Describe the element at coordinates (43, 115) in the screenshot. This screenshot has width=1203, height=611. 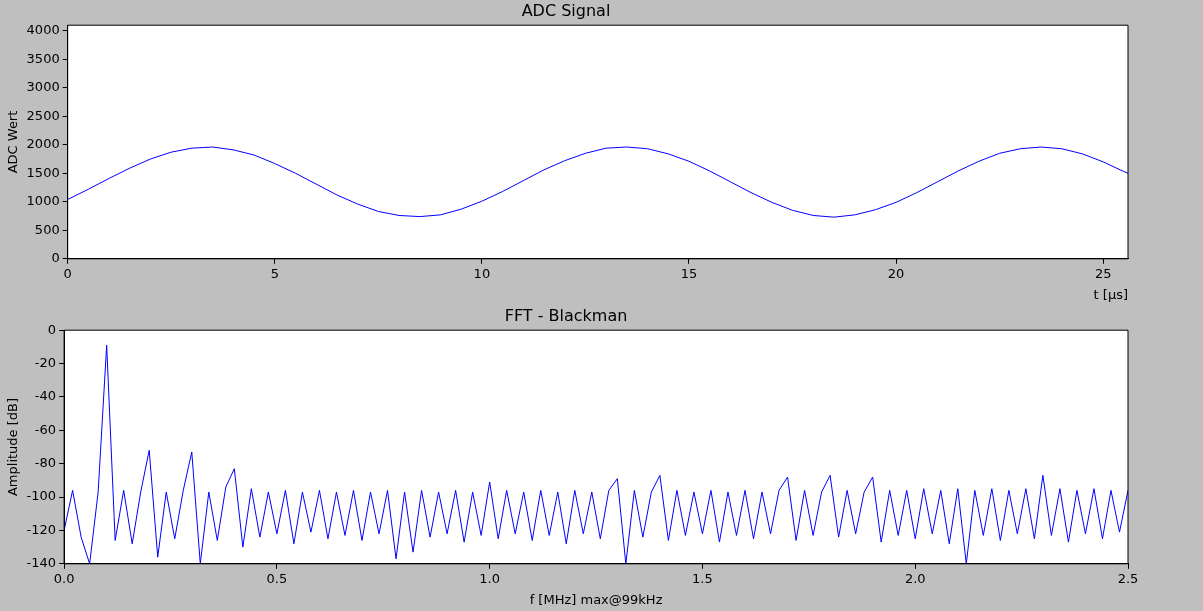
I see `y-tick-label: 2500` at that location.